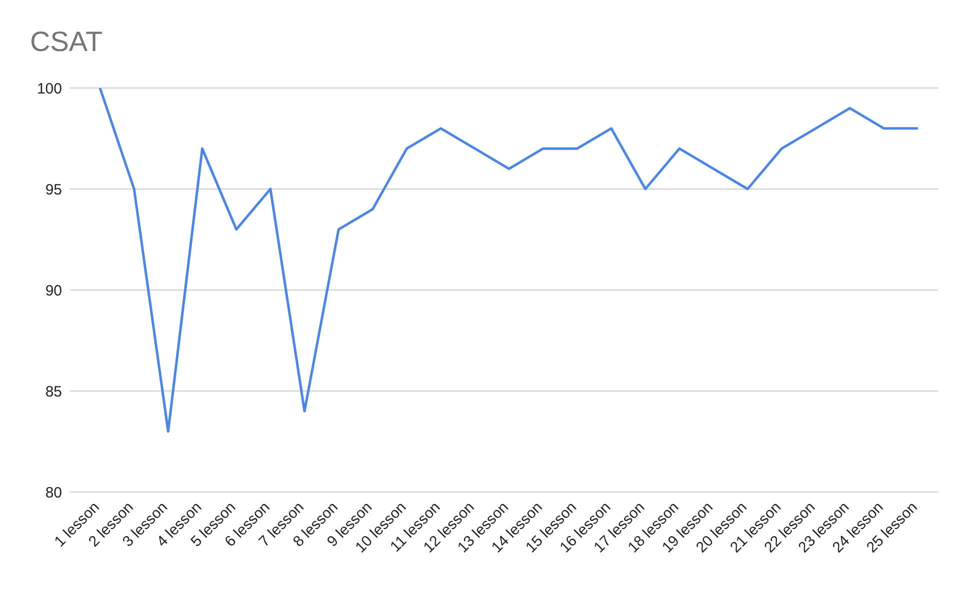  I want to click on y-tick-label: 100, so click(49, 89).